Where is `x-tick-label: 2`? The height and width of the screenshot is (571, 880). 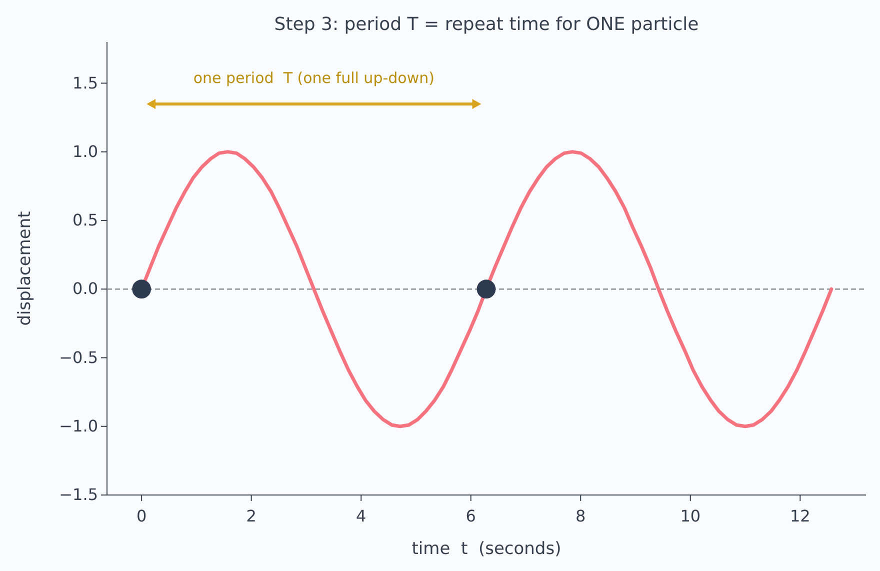 x-tick-label: 2 is located at coordinates (251, 516).